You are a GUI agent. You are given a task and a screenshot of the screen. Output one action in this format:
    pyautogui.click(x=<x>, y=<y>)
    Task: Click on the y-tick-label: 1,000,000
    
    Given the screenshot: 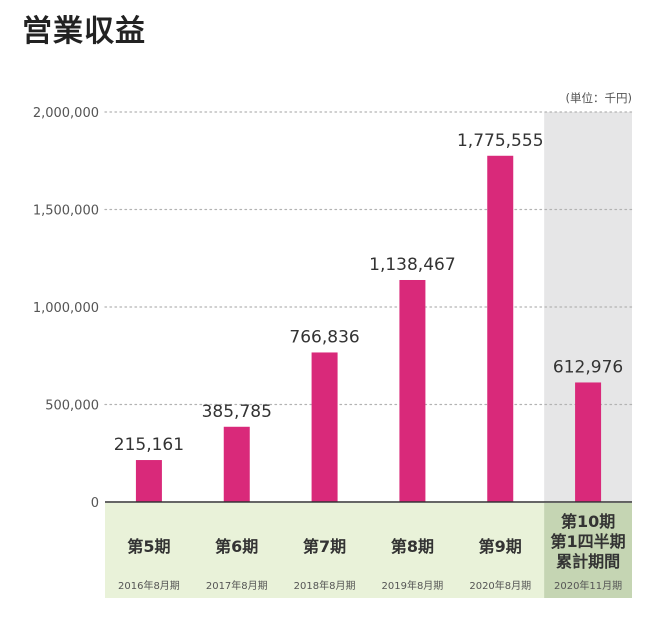 What is the action you would take?
    pyautogui.click(x=66, y=308)
    